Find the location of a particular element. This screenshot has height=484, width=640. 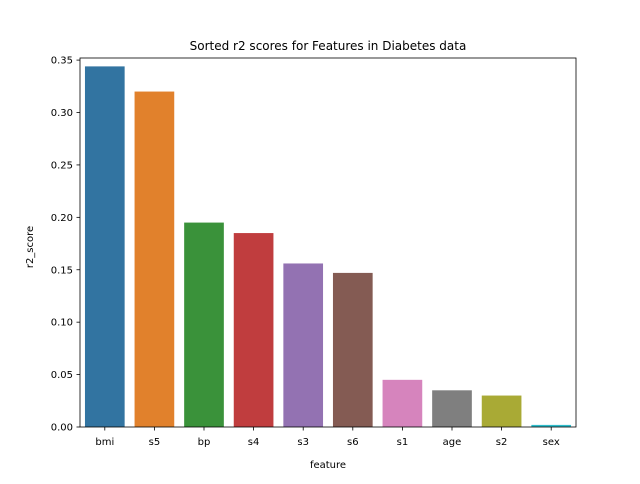

bar-bmi is located at coordinates (104, 246).